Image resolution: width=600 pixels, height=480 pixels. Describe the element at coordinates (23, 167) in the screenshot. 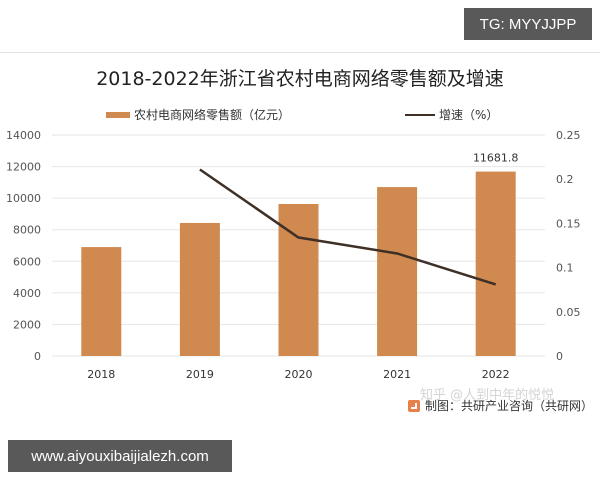

I see `left-tick-label: 12000` at that location.